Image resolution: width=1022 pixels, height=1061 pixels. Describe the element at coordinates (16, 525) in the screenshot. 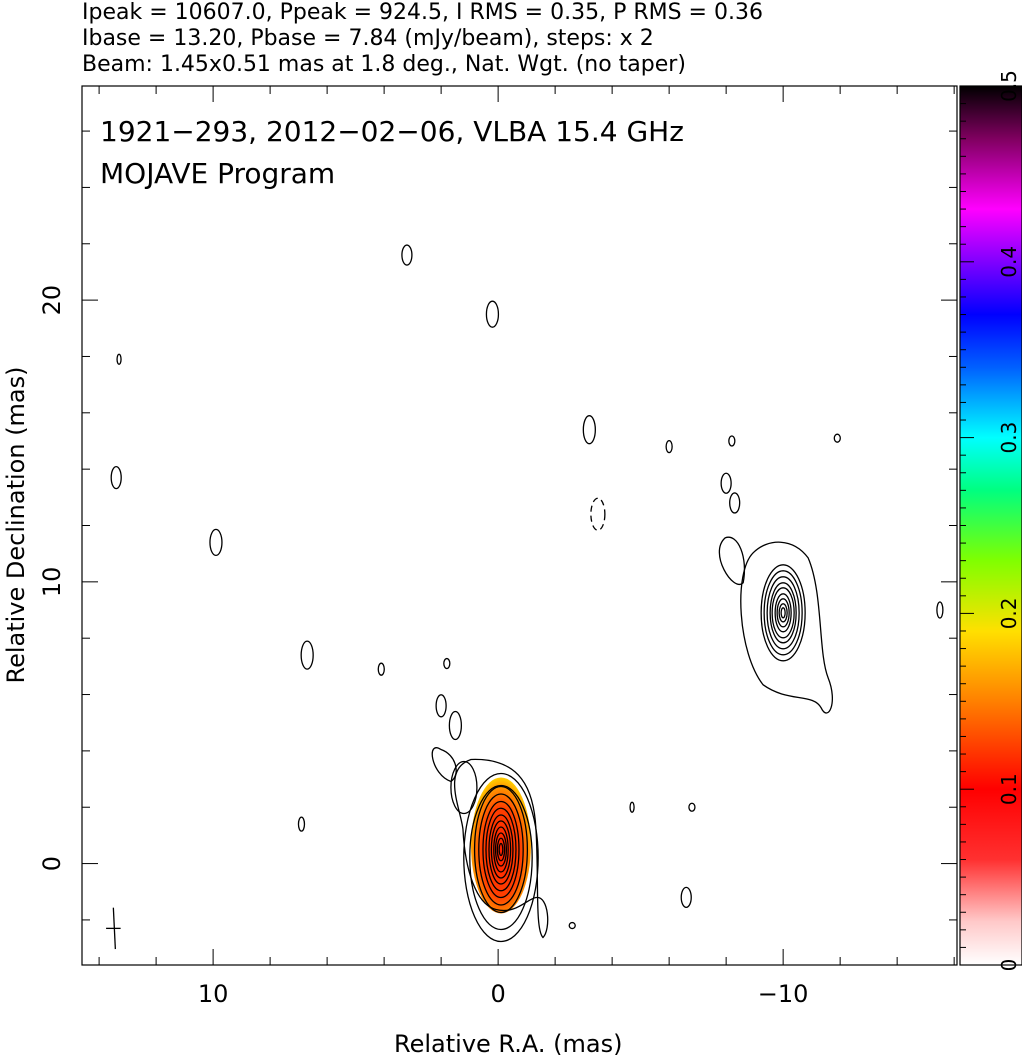

I see `y-axis-label: Relative Declination (mas)` at that location.